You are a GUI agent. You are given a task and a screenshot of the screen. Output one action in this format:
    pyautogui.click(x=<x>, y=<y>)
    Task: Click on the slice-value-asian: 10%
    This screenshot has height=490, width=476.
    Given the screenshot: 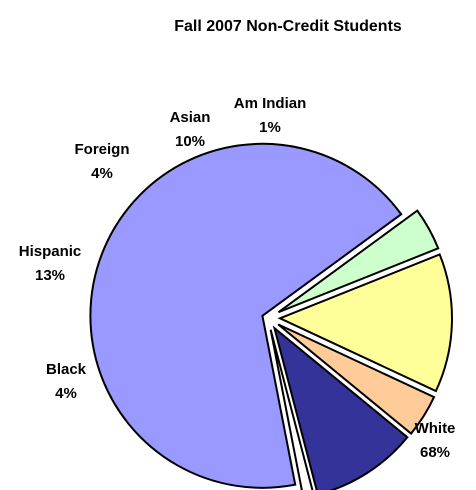 What is the action you would take?
    pyautogui.click(x=190, y=141)
    